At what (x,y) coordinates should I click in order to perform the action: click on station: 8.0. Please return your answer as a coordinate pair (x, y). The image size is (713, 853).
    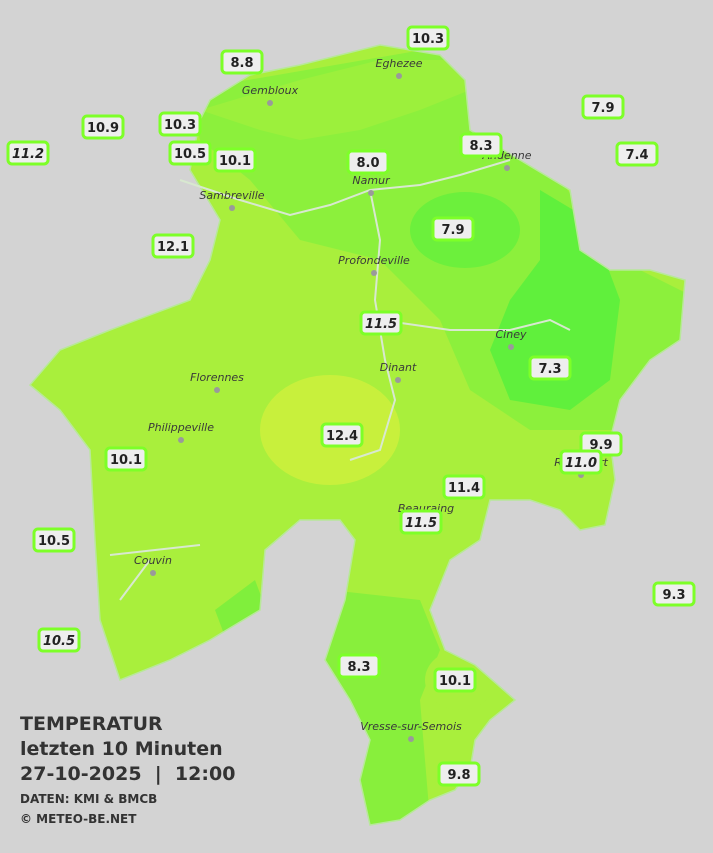
    Looking at the image, I should click on (368, 162).